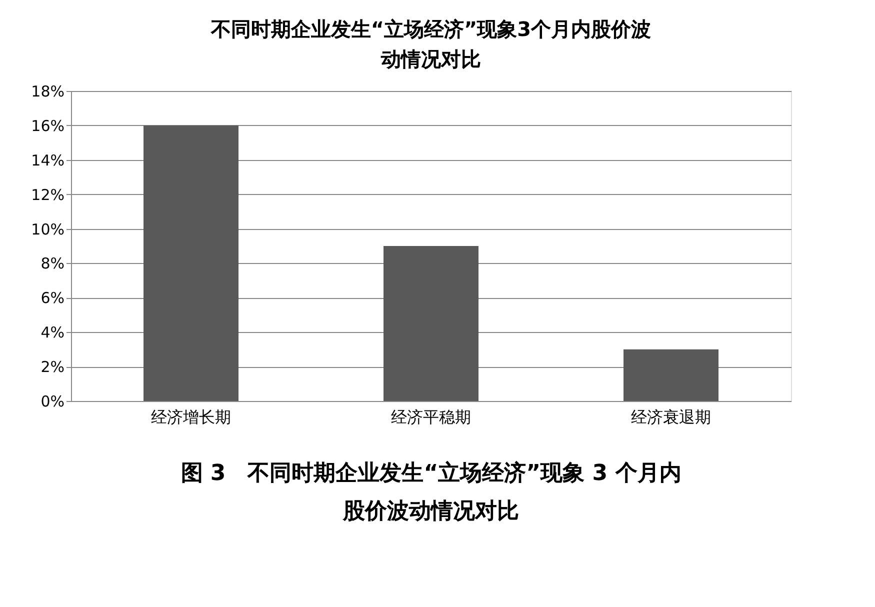 The image size is (875, 607). What do you see at coordinates (52, 401) in the screenshot?
I see `y-tick-label: 0%` at bounding box center [52, 401].